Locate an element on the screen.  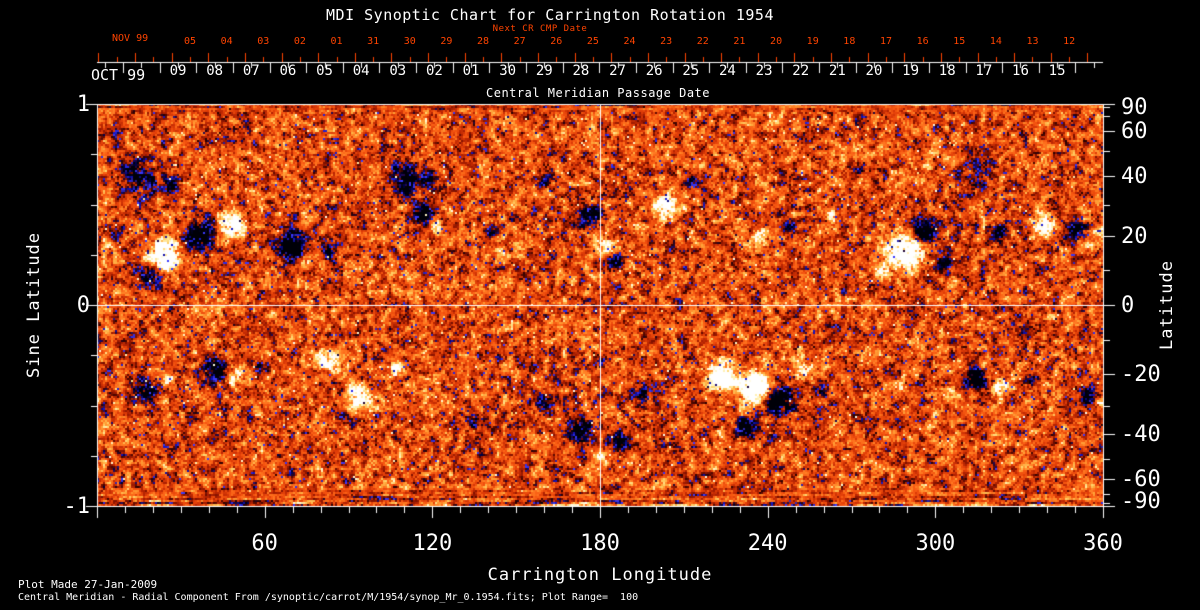
next-cr-day-tick-label: 18 is located at coordinates (849, 41).